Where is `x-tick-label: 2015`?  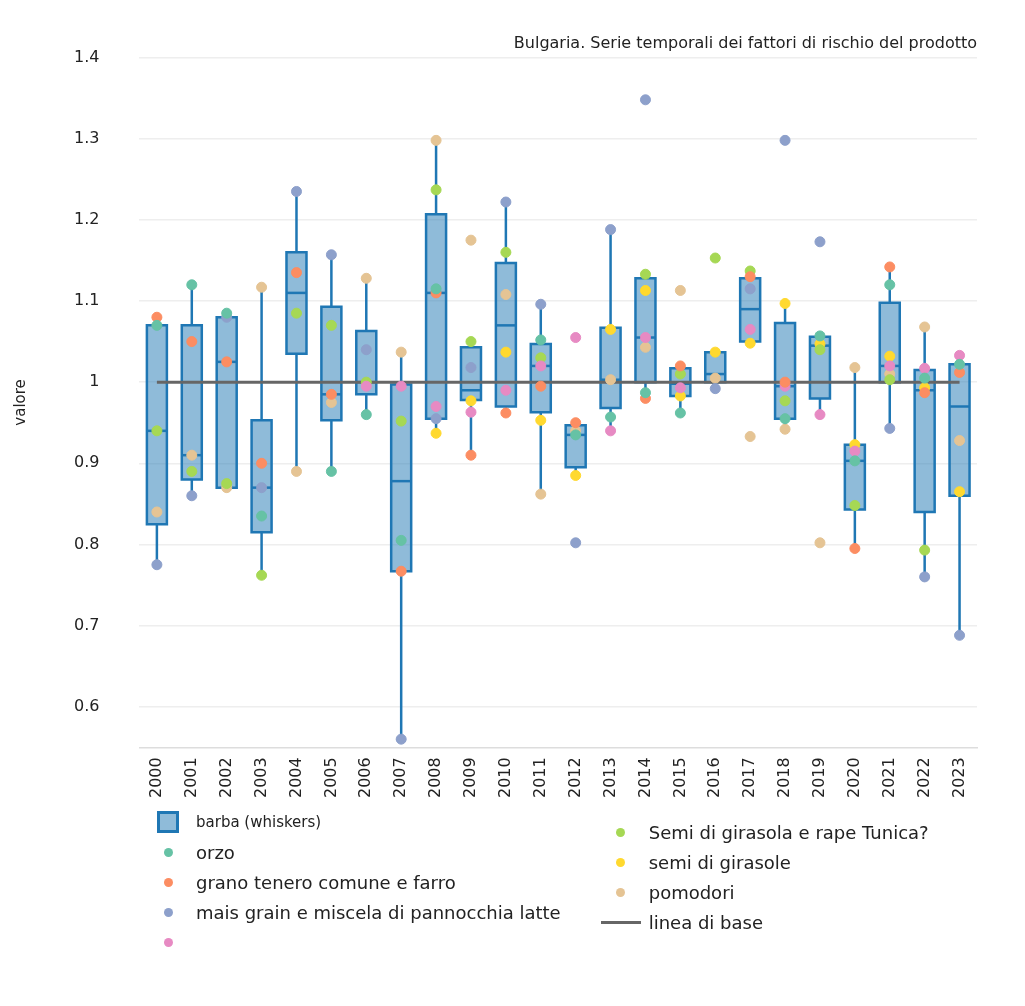
x-tick-label: 2015 is located at coordinates (679, 777).